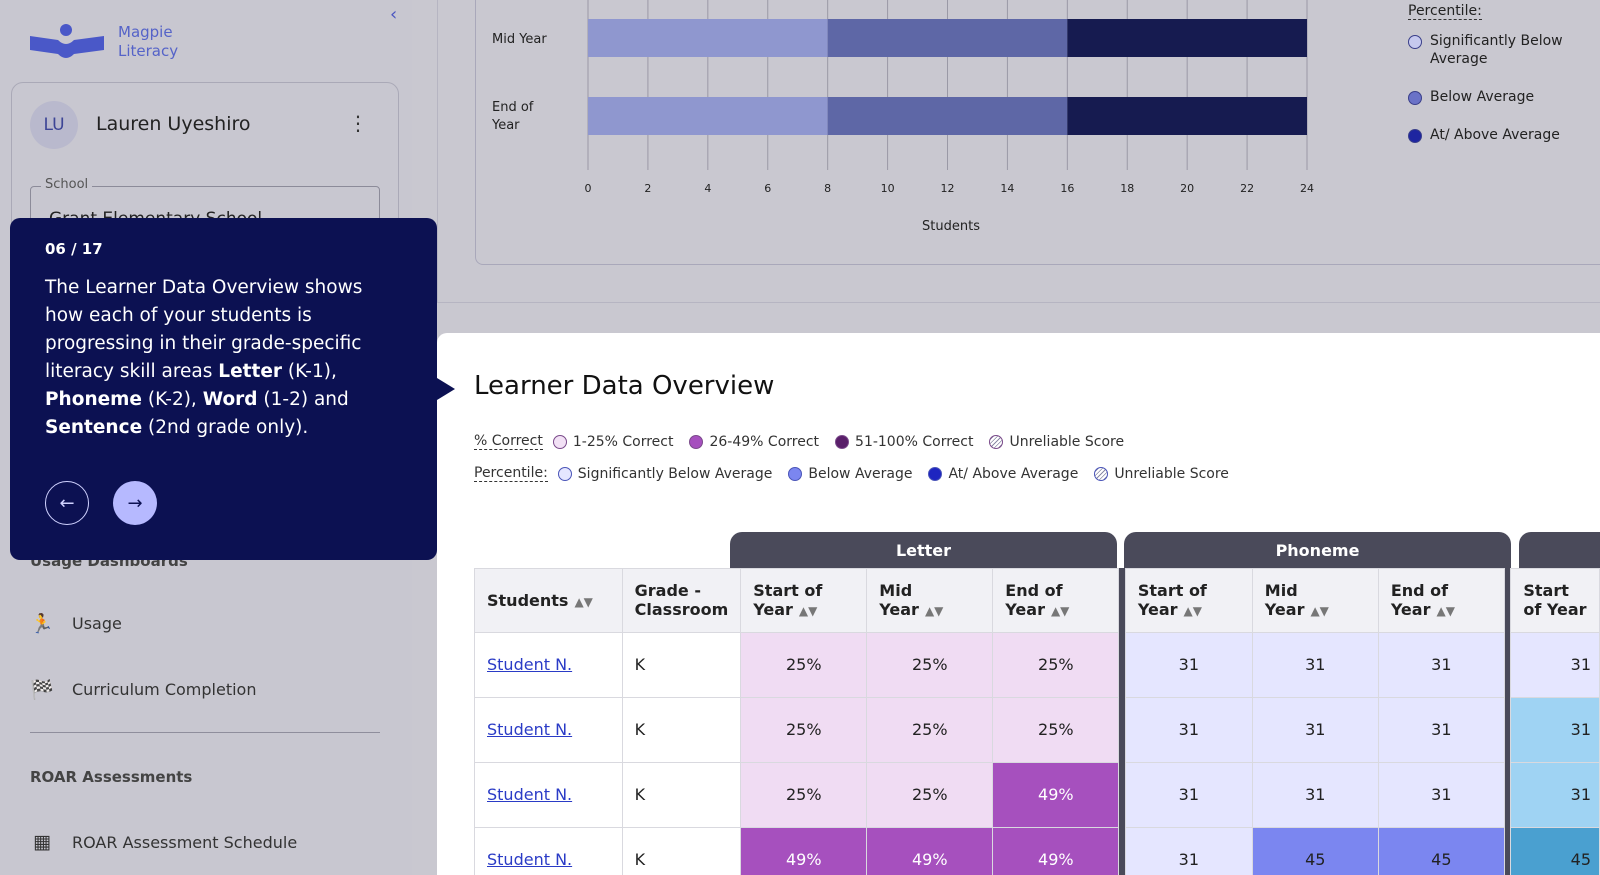 This screenshot has width=1600, height=875. What do you see at coordinates (67, 503) in the screenshot?
I see `tooltip-prev-button: ←` at bounding box center [67, 503].